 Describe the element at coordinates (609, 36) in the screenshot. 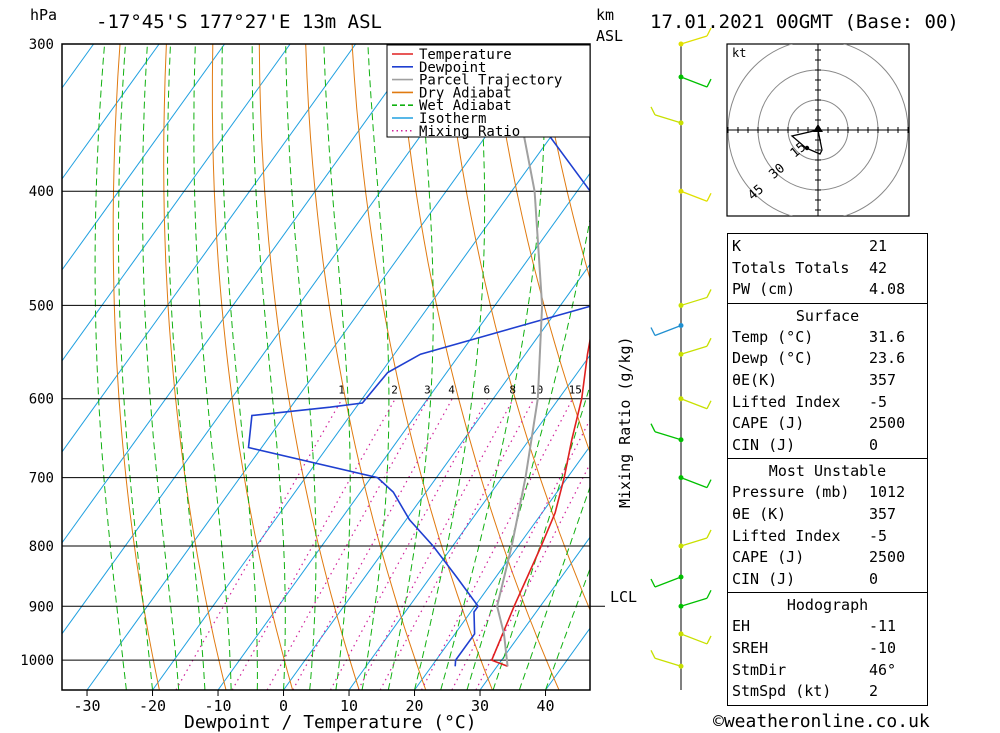

I see `height-unit-asl: ASL` at that location.